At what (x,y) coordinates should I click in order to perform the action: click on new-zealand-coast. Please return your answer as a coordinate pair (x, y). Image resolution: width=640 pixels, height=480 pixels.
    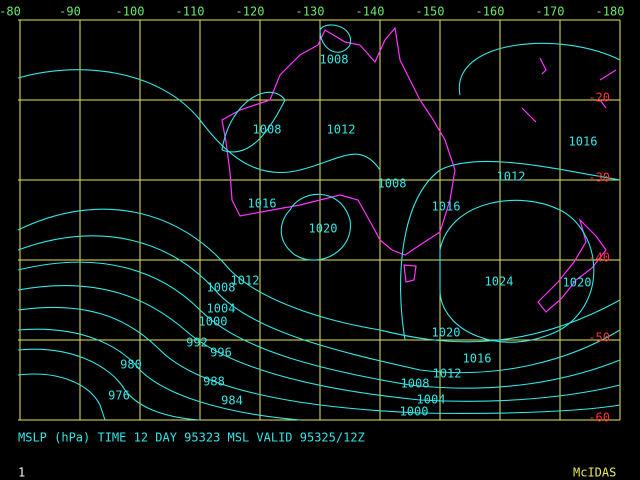
    Looking at the image, I should click on (572, 265).